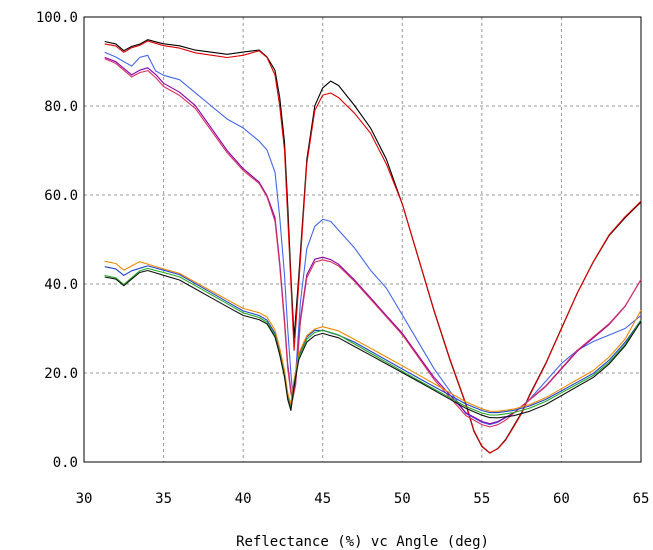 This screenshot has height=550, width=653. I want to click on x-tick-label: 30, so click(84, 499).